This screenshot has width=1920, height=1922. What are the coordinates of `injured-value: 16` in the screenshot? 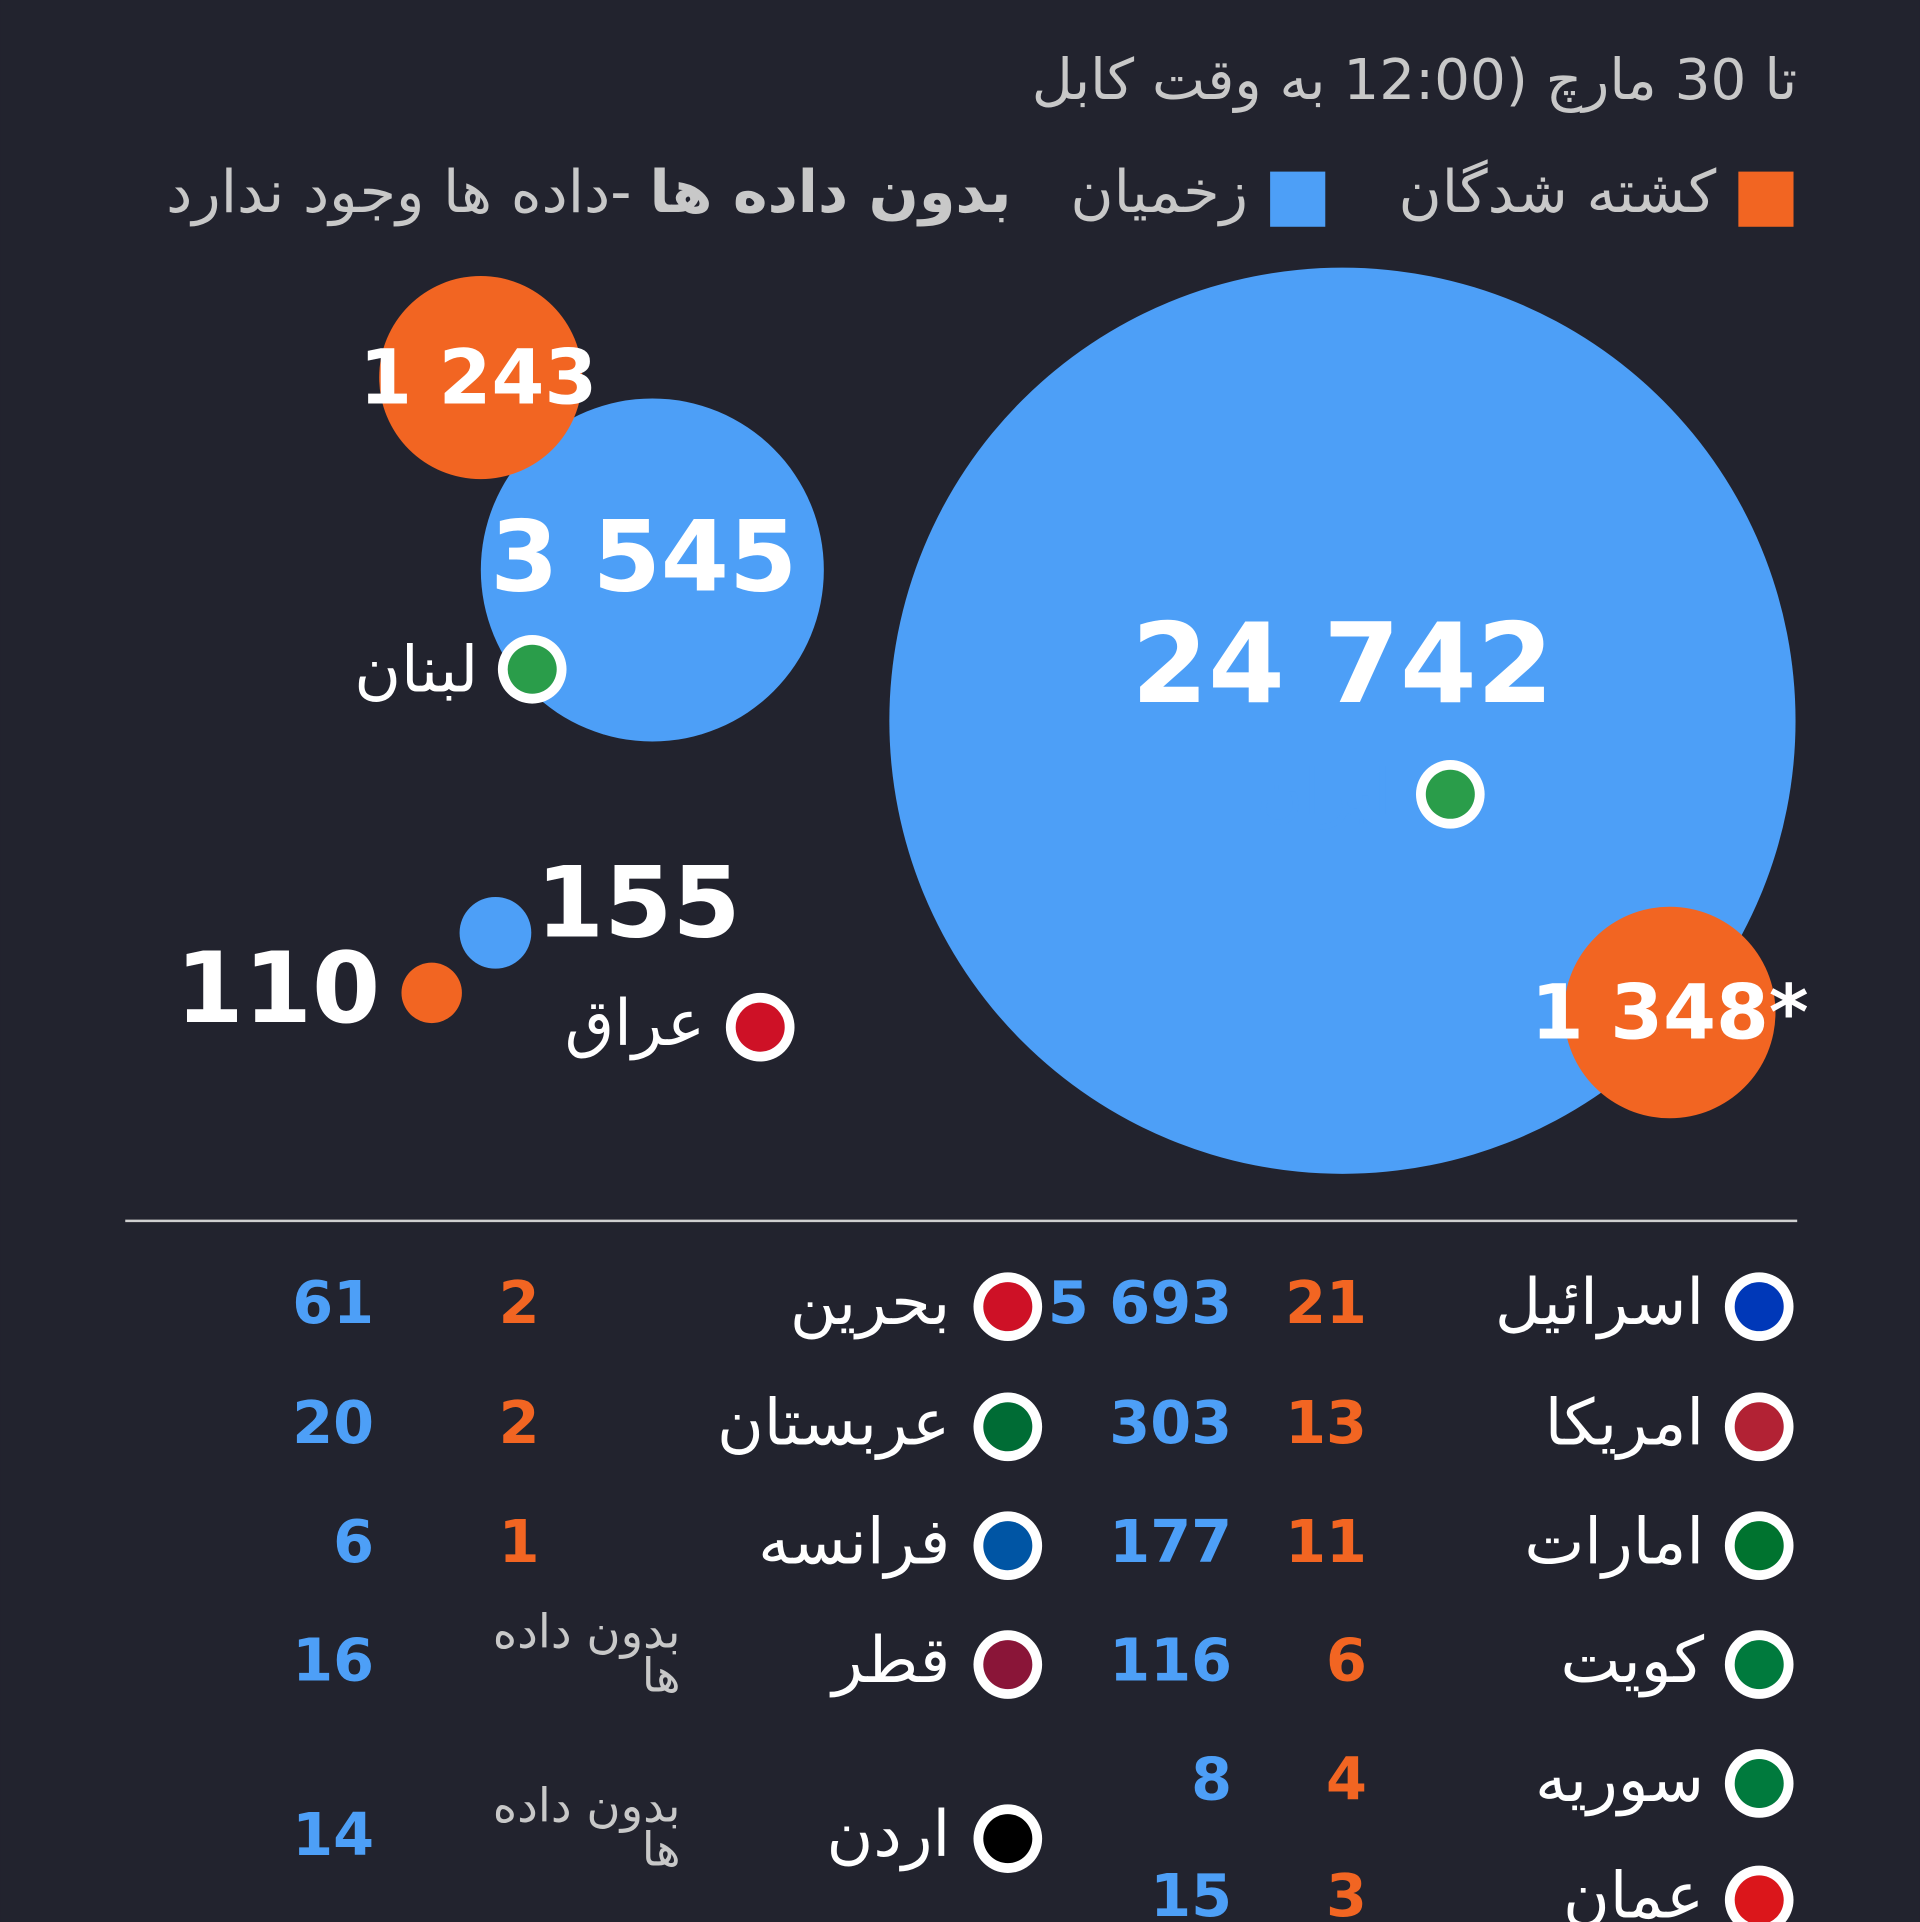 It's located at (333, 1660).